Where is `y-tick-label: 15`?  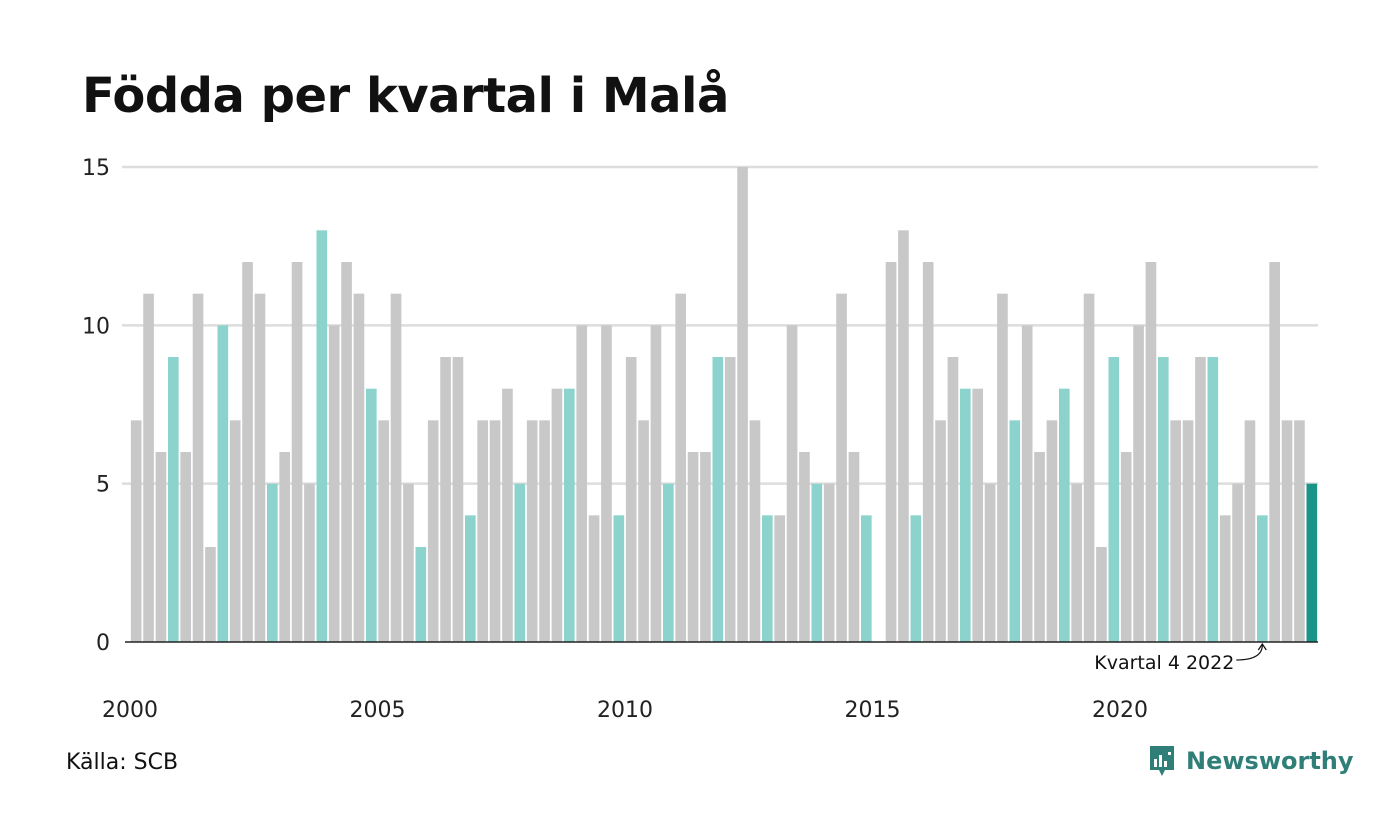
y-tick-label: 15 is located at coordinates (96, 168).